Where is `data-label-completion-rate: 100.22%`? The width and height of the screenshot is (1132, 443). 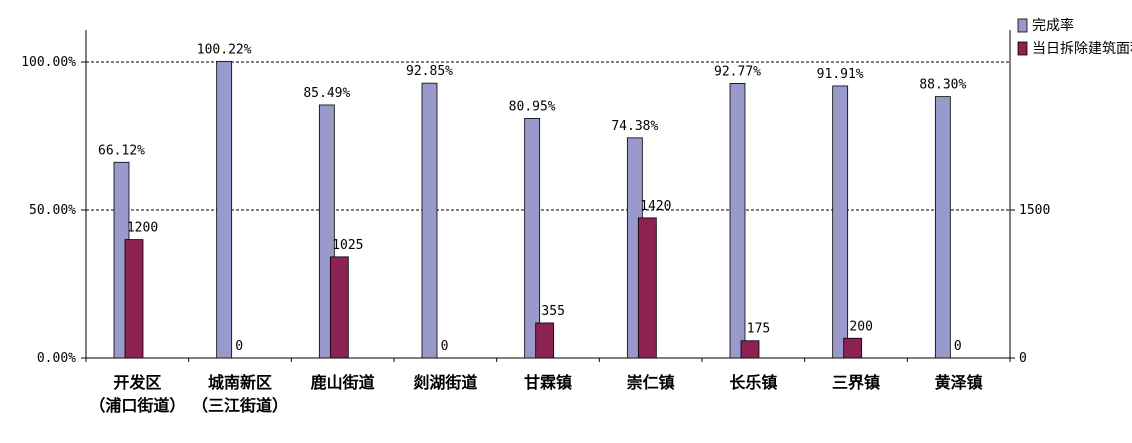
data-label-completion-rate: 100.22% is located at coordinates (224, 49).